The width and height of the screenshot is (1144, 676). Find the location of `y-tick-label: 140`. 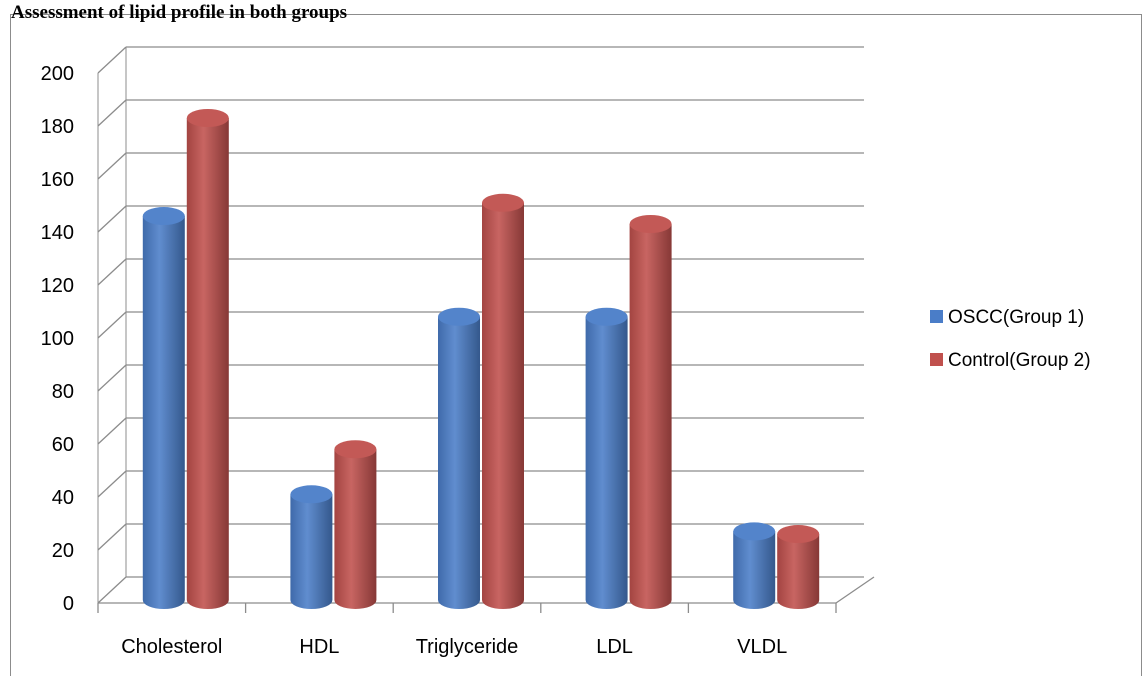

y-tick-label: 140 is located at coordinates (57, 233).